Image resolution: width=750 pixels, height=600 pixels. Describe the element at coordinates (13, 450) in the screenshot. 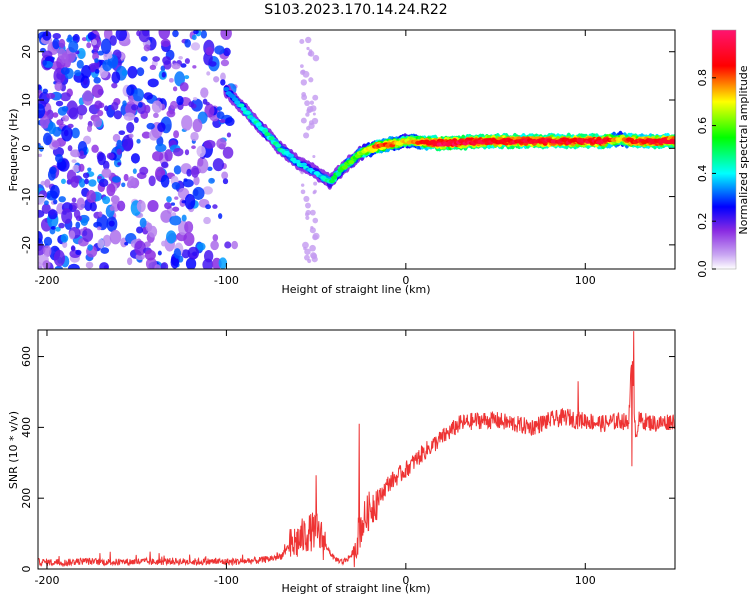

I see `snr-y-label: SNR (10 * v/v)` at that location.